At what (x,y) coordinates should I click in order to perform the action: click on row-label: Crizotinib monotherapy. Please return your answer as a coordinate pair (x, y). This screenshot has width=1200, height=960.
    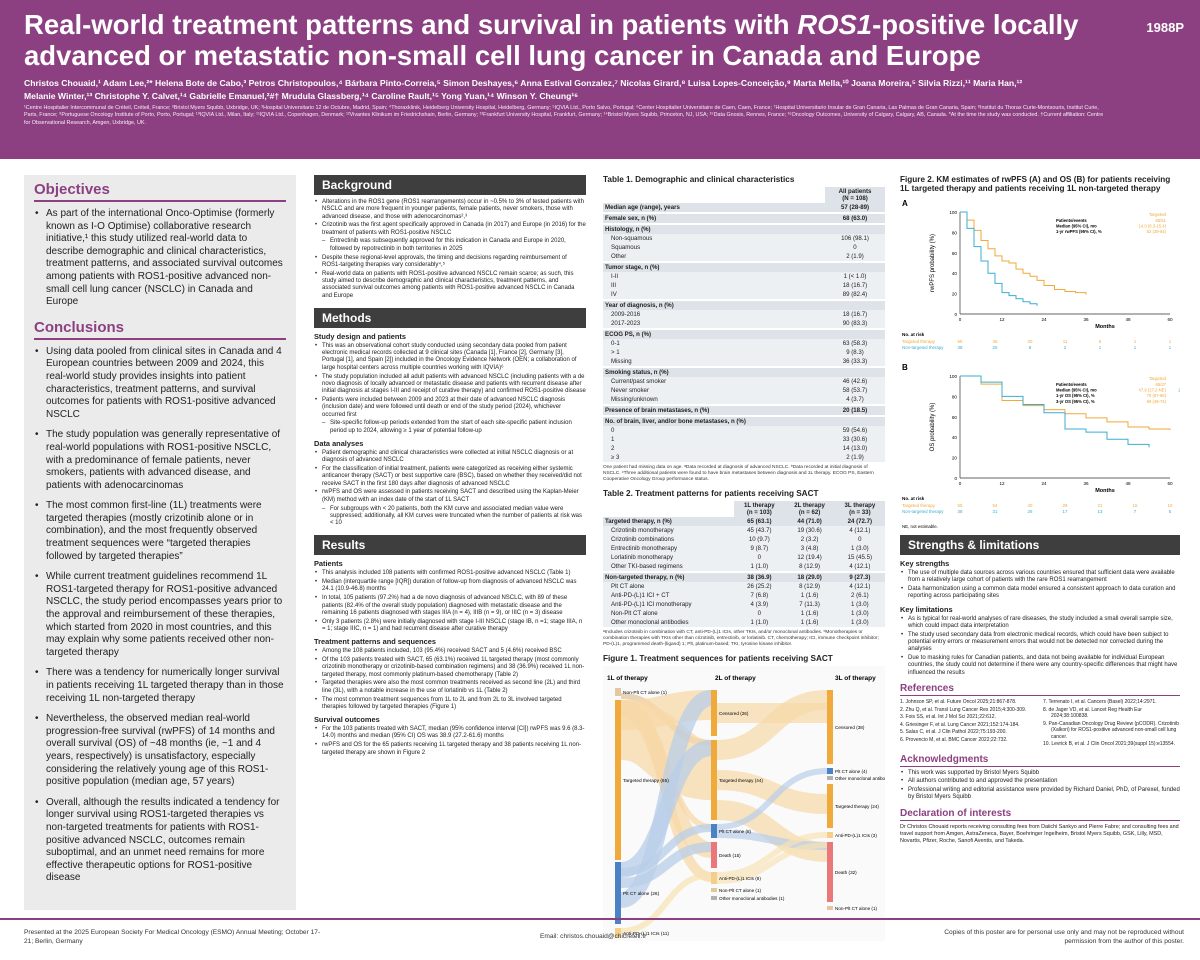
    Looking at the image, I should click on (669, 530).